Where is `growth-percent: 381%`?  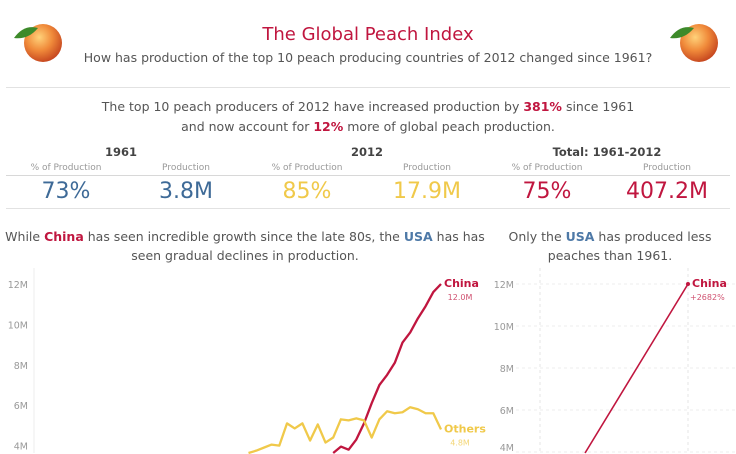 growth-percent: 381% is located at coordinates (542, 106).